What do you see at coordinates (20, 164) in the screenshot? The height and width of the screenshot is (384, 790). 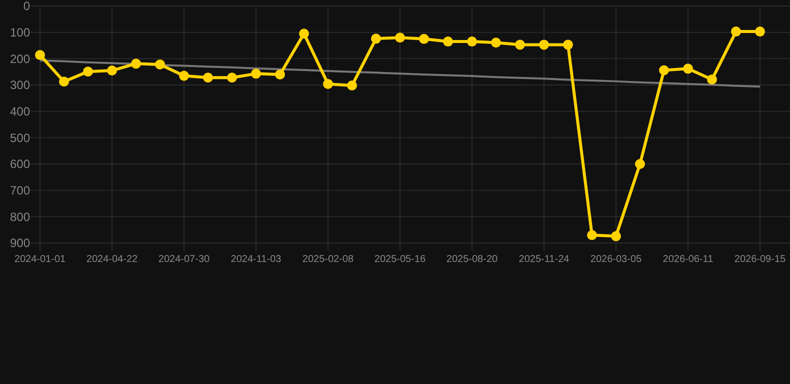 I see `y-tick-label: 600` at bounding box center [20, 164].